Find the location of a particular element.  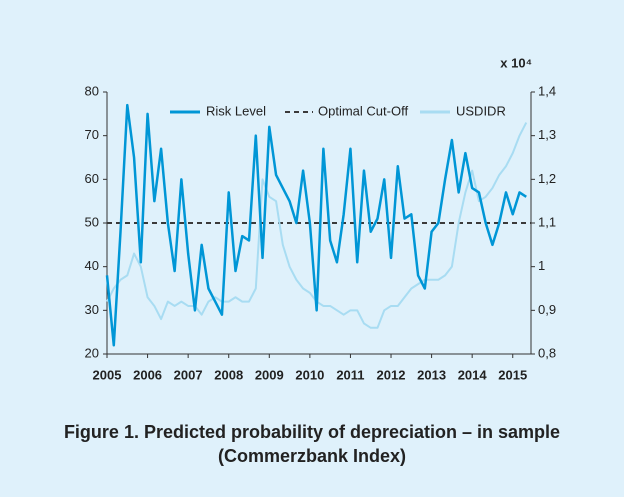

caption: (Commerzbank Index) is located at coordinates (312, 456).